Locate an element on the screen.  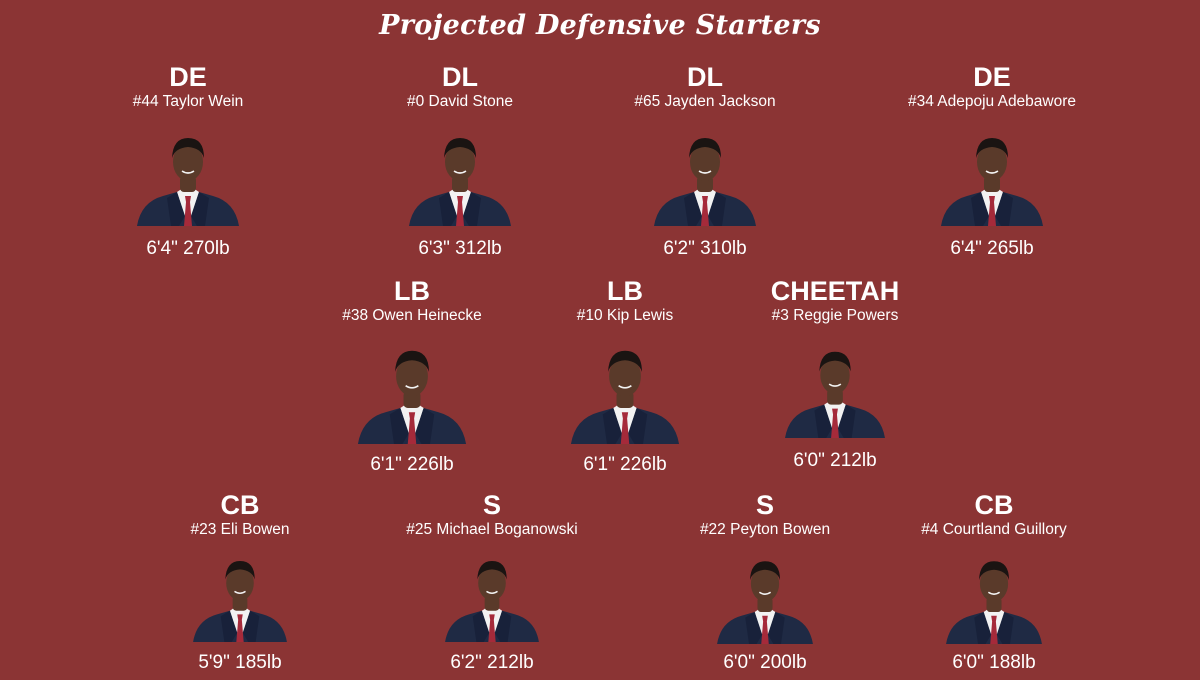
player-name: #10 Kip Lewis is located at coordinates (625, 315).